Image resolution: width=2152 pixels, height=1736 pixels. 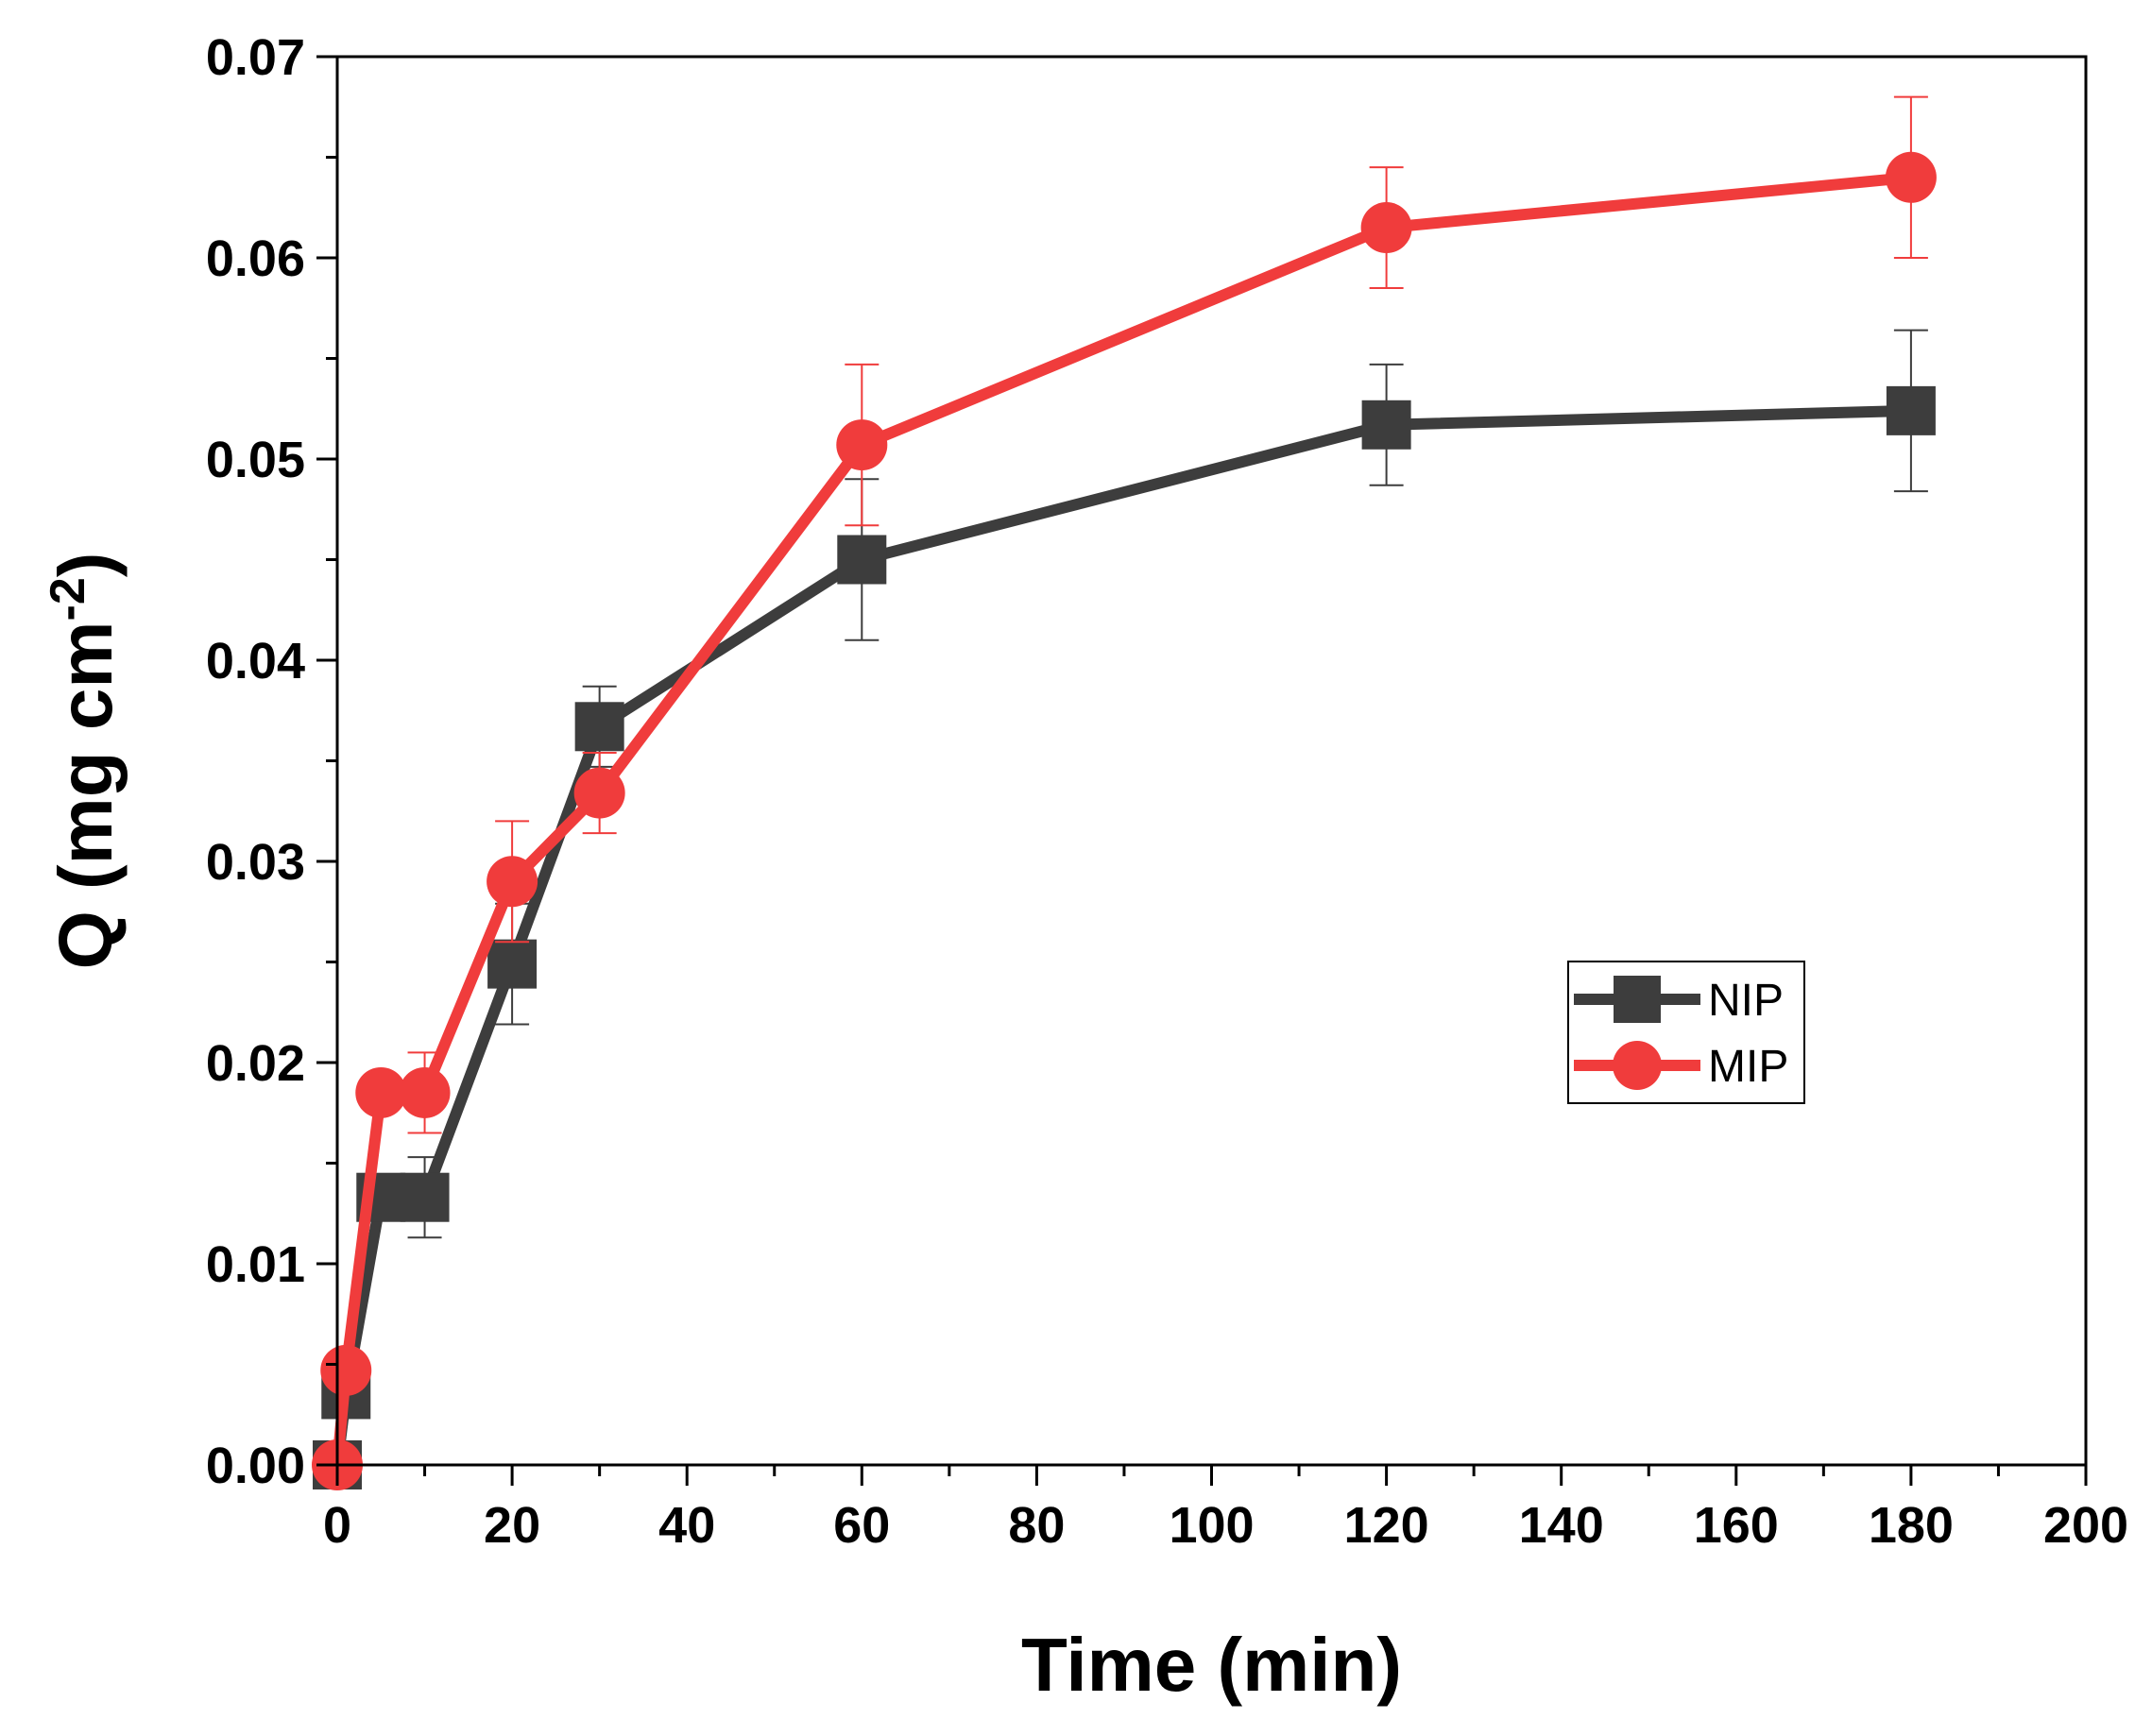 I want to click on x-tick-label: 180, so click(x=1911, y=1525).